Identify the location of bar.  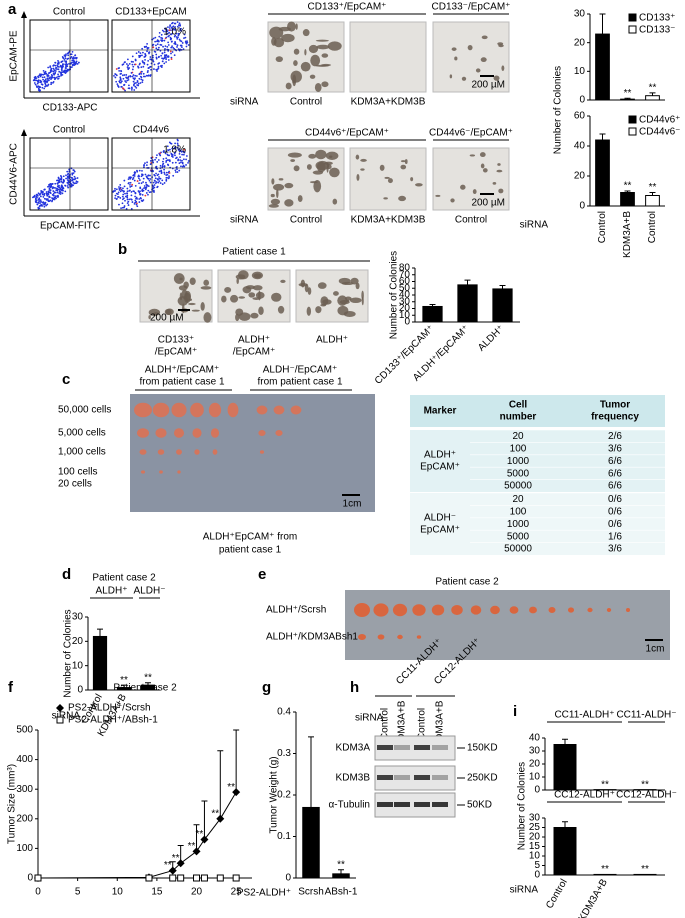
(602, 173).